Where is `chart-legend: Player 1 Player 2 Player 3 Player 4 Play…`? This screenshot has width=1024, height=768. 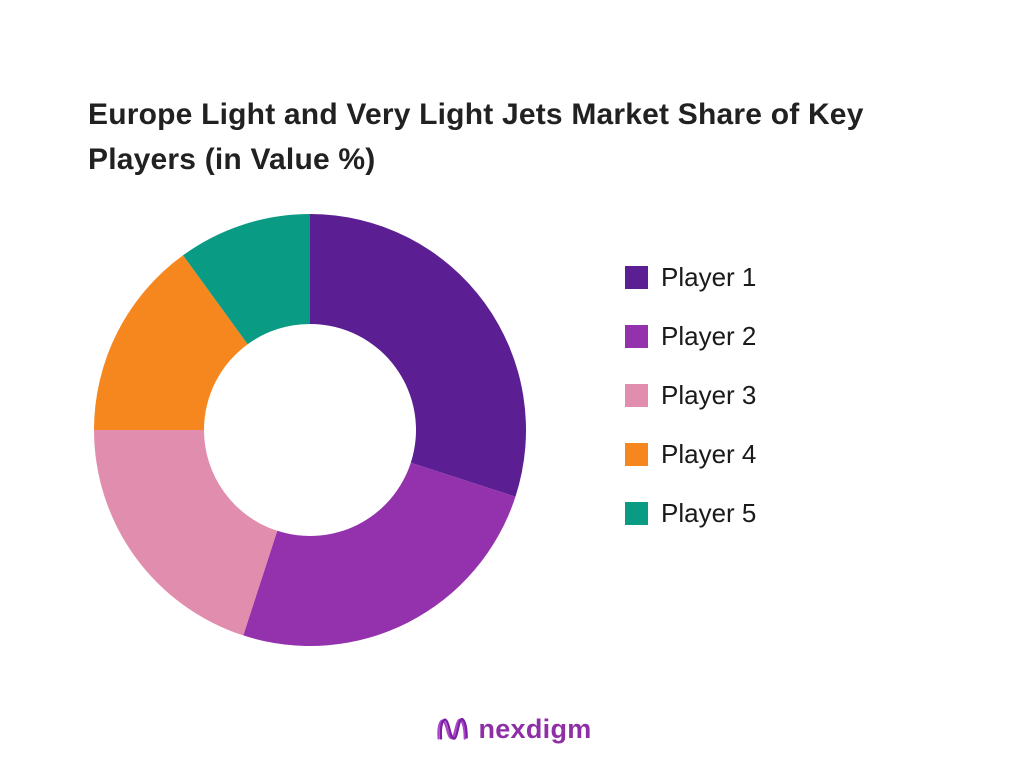 chart-legend: Player 1 Player 2 Player 3 Player 4 Play… is located at coordinates (690, 395).